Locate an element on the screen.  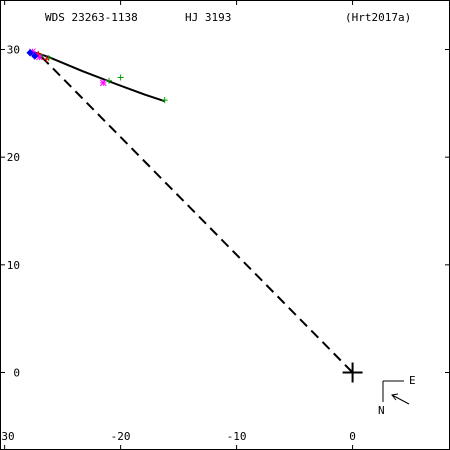
discoverer-label: HJ 3193 is located at coordinates (208, 17).